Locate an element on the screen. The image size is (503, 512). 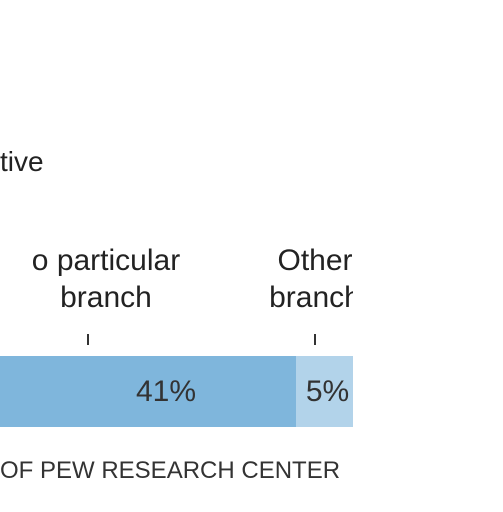
category-label-other-branch: Other branch is located at coordinates (294, 279).